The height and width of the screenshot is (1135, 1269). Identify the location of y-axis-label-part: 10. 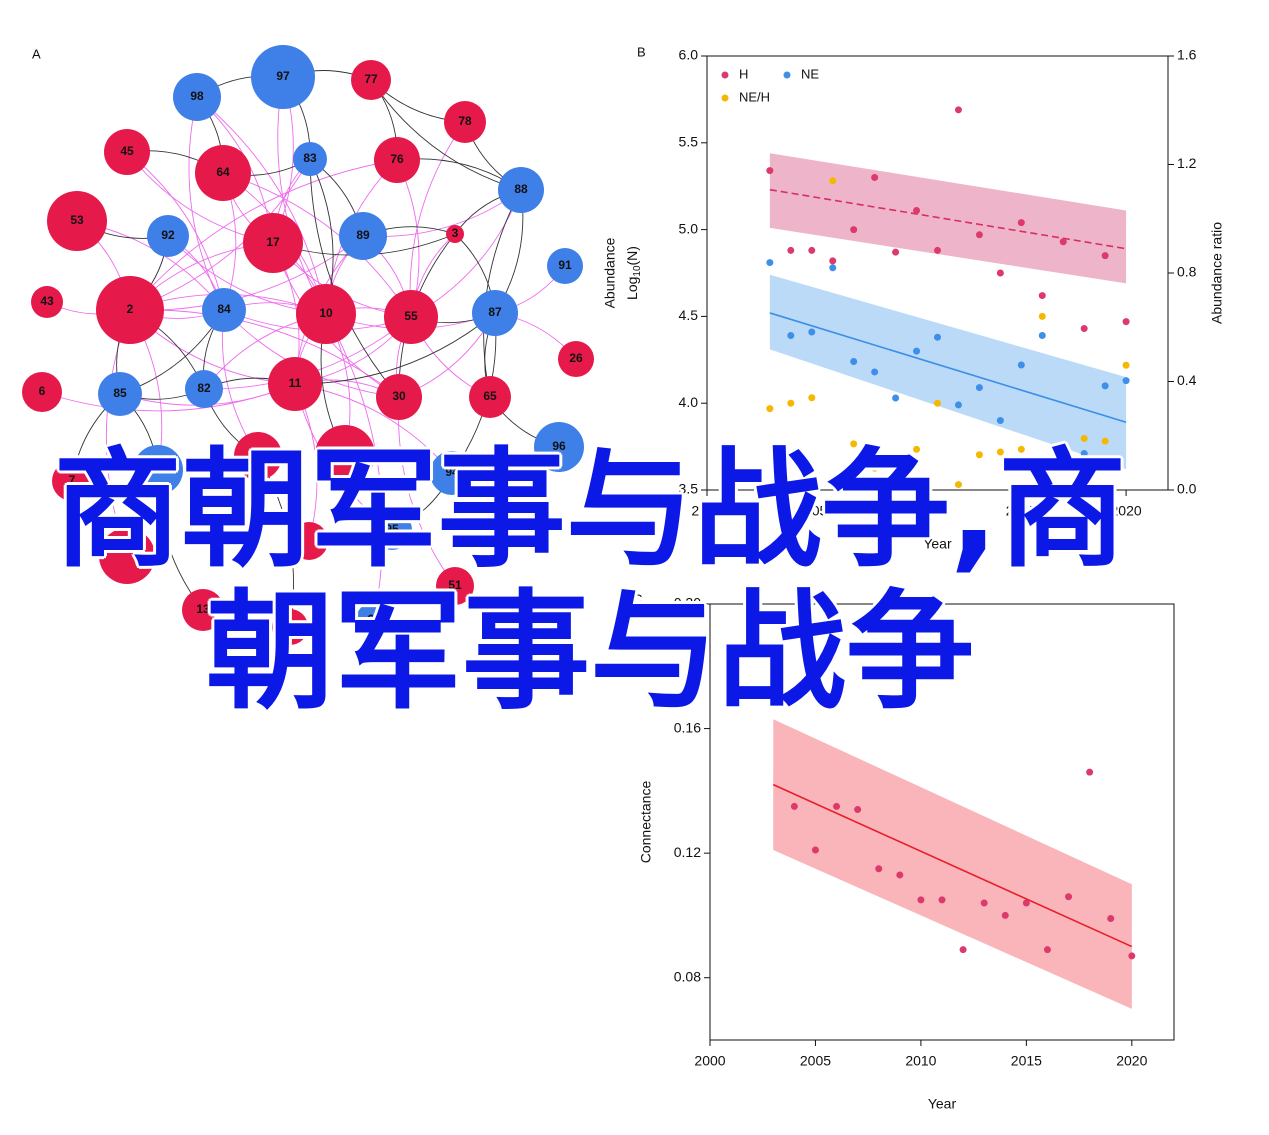
(637, 271).